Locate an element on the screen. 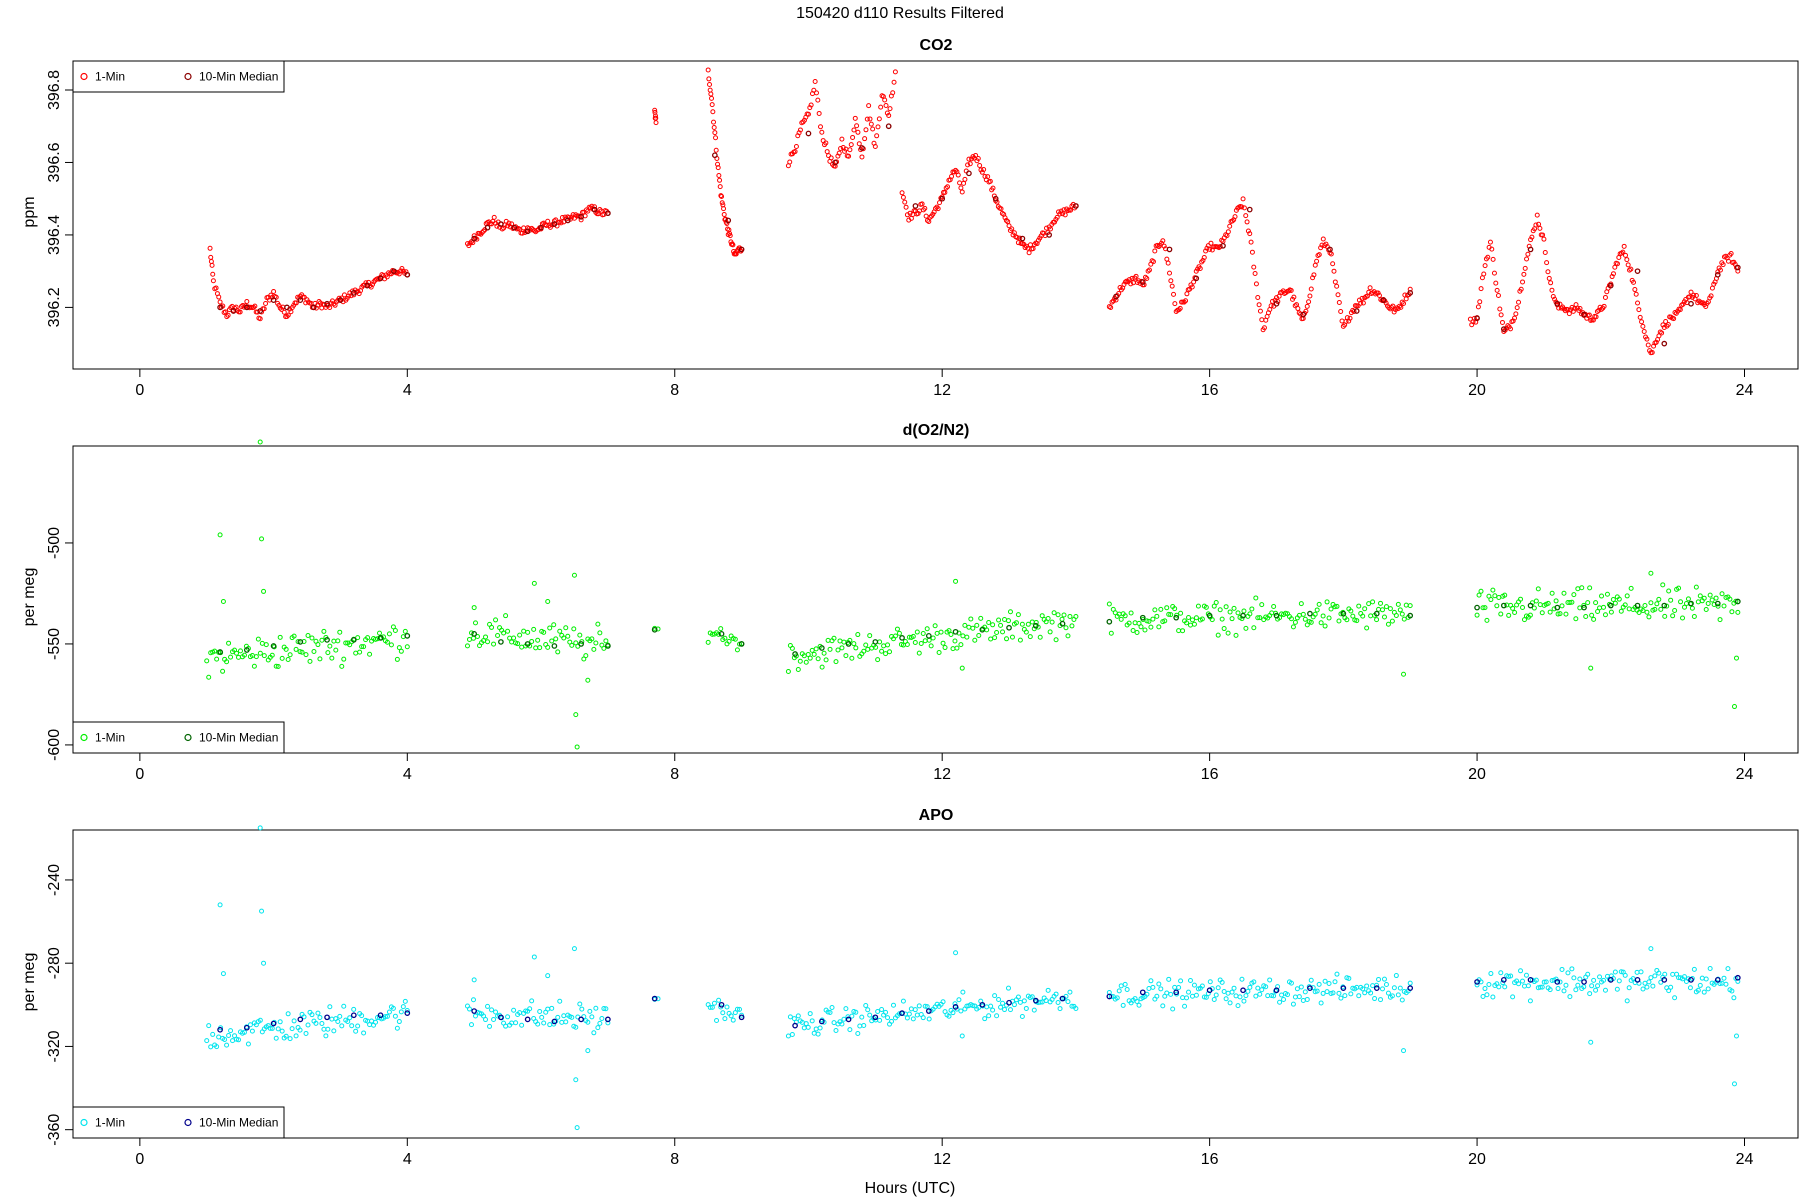 Image resolution: width=1800 pixels, height=1200 pixels. x-tick-label: 0 is located at coordinates (139, 1159).